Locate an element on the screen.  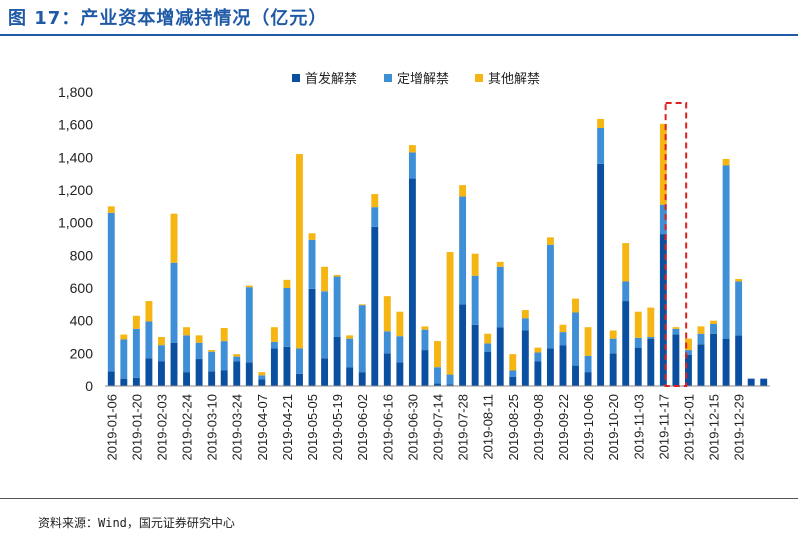
x-tick-label: 2019-09-22 is located at coordinates (563, 427).